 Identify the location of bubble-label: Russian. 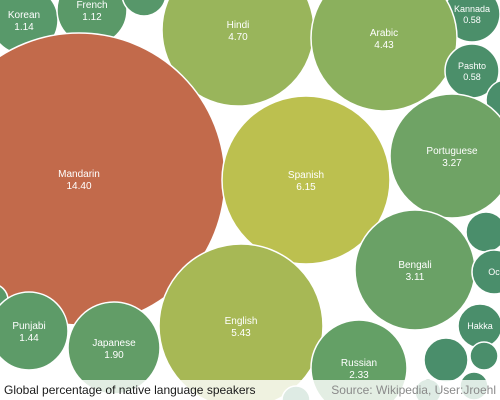
(359, 363).